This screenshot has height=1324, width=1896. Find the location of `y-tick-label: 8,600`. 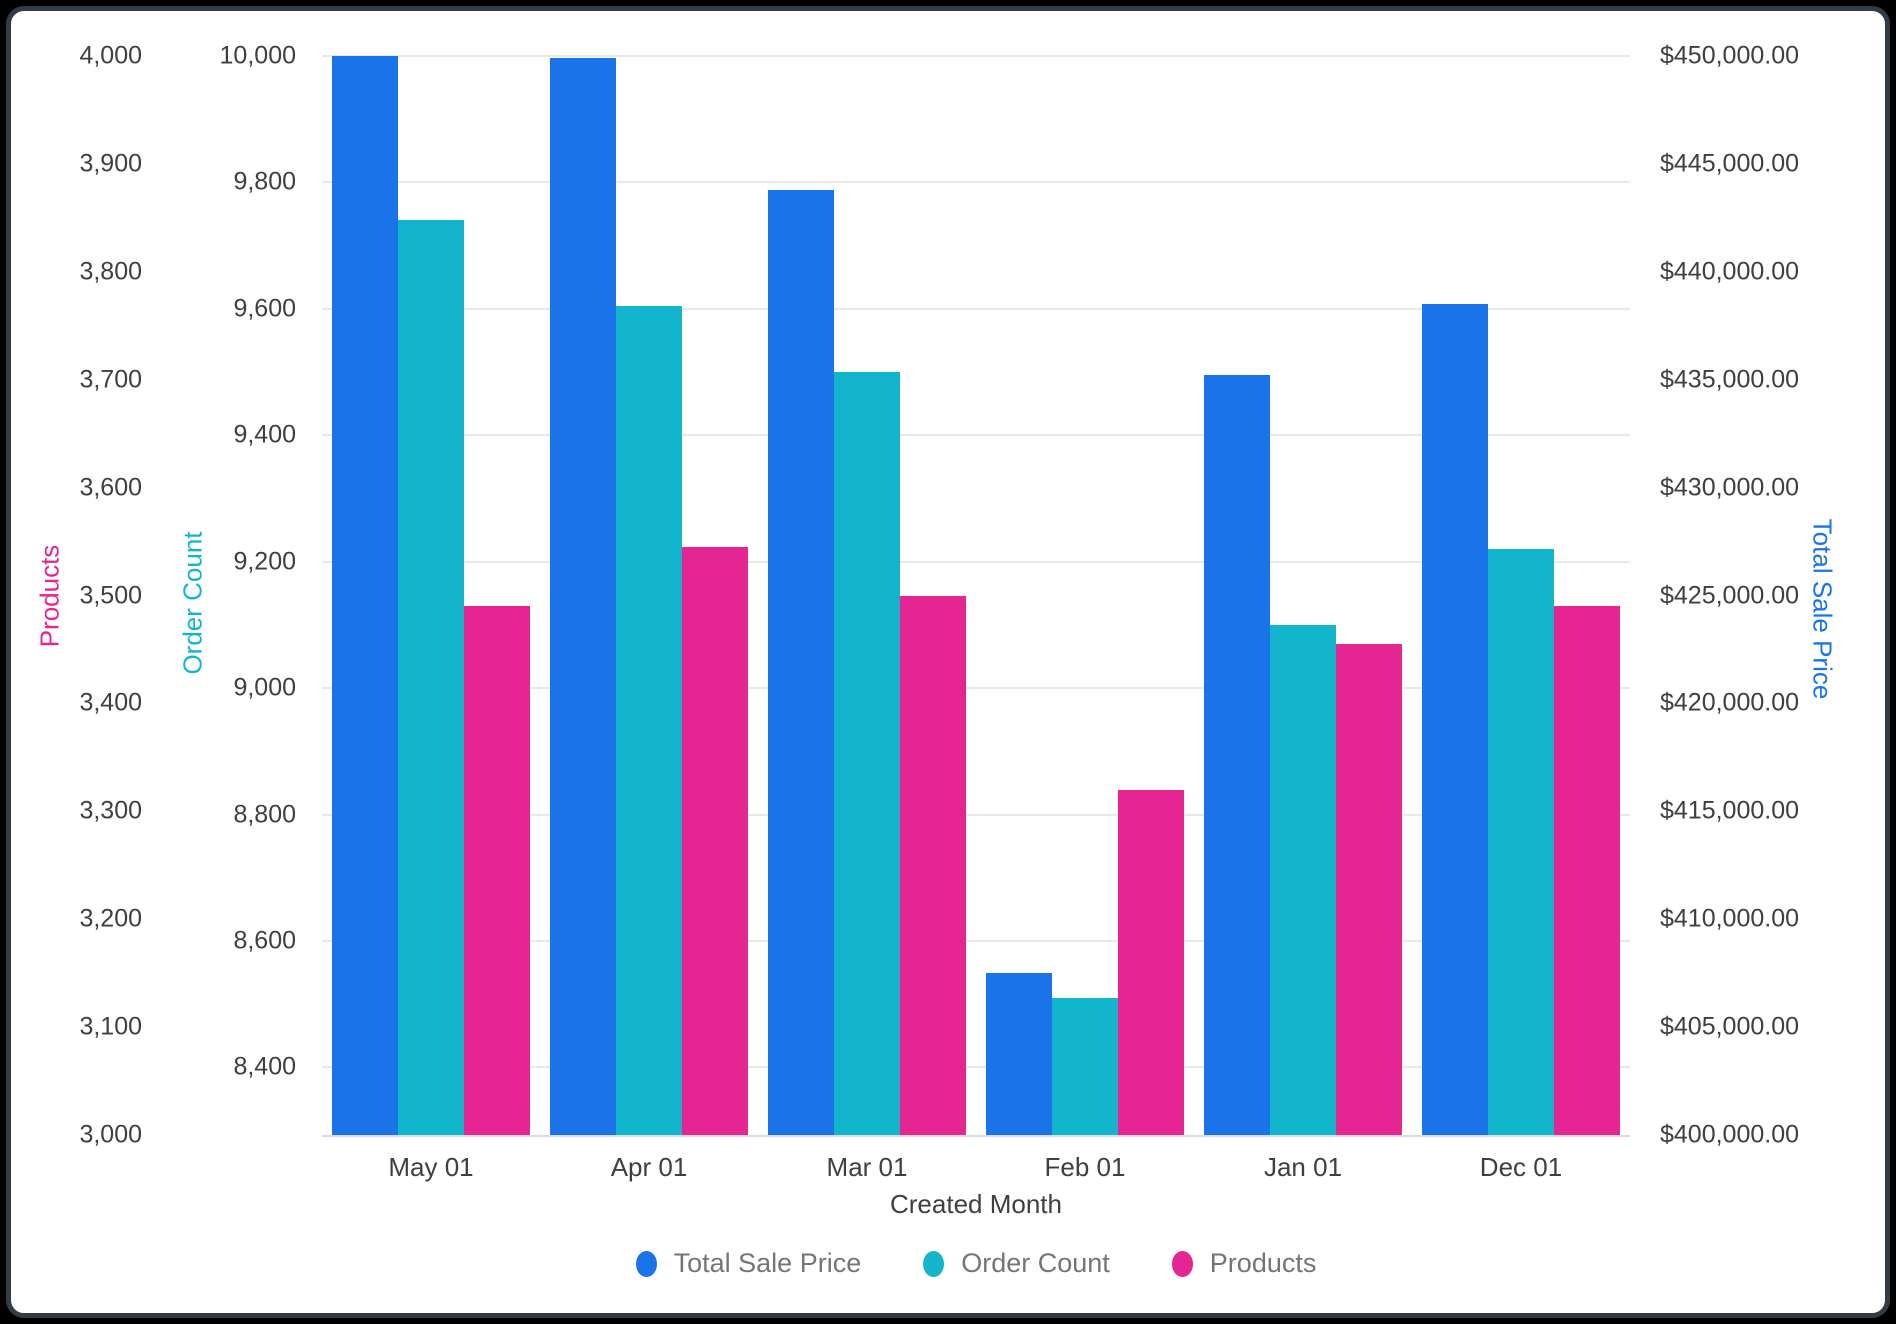

y-tick-label: 8,600 is located at coordinates (264, 940).